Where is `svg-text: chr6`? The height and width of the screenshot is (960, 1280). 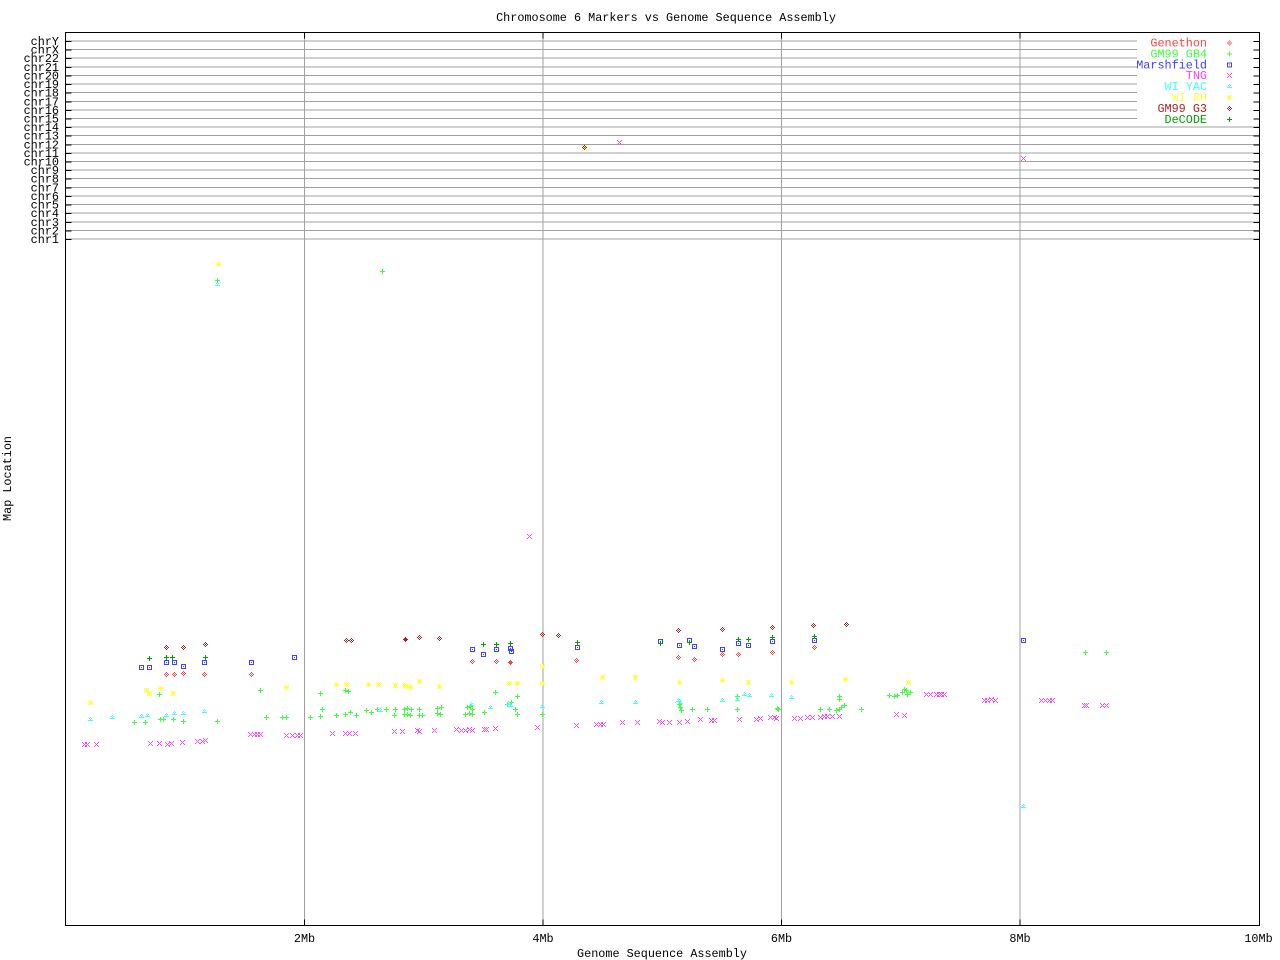 svg-text: chr6 is located at coordinates (45, 197).